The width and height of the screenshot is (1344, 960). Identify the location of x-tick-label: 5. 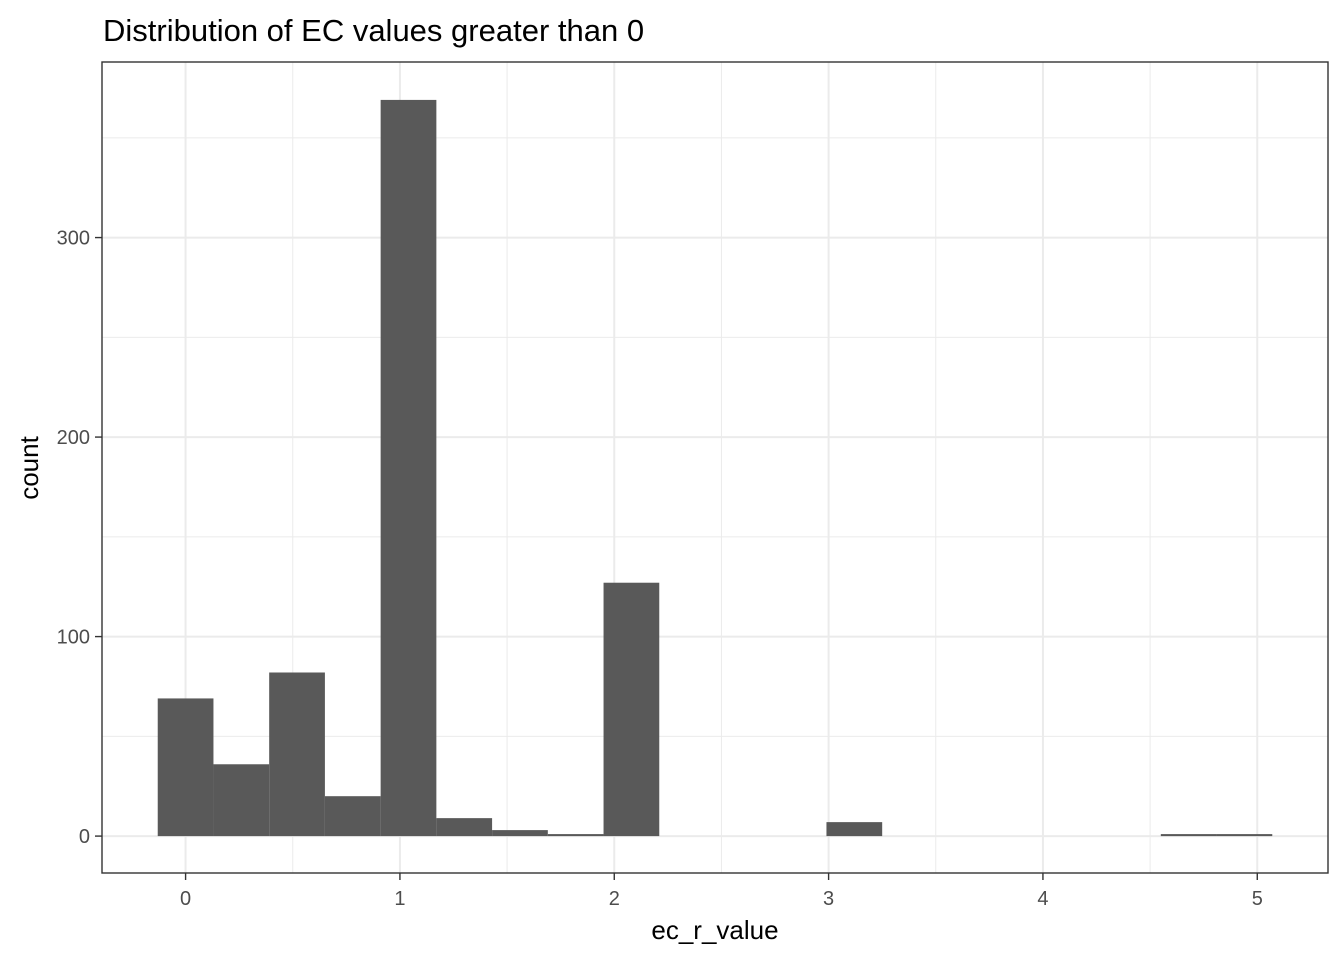
(1257, 899).